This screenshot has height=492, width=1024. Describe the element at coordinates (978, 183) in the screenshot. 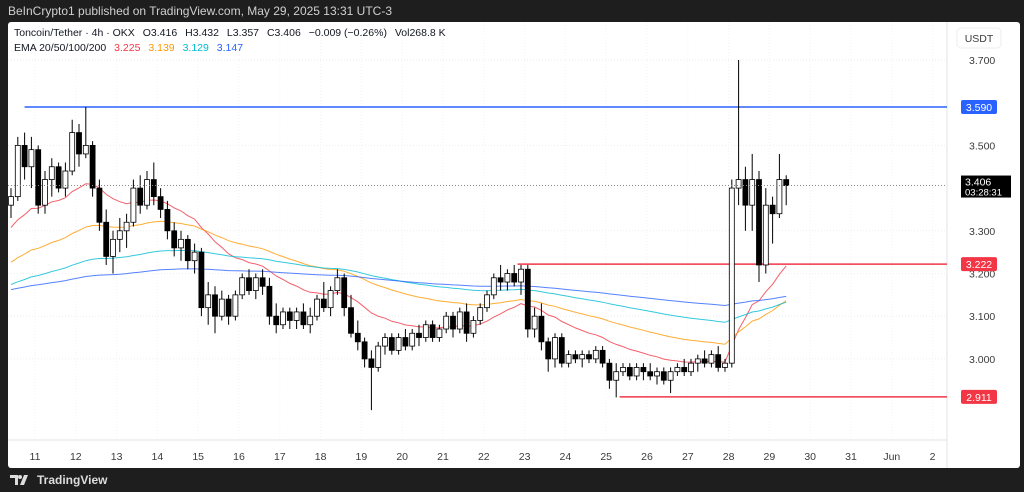

I see `current-price-label: 3.406` at that location.